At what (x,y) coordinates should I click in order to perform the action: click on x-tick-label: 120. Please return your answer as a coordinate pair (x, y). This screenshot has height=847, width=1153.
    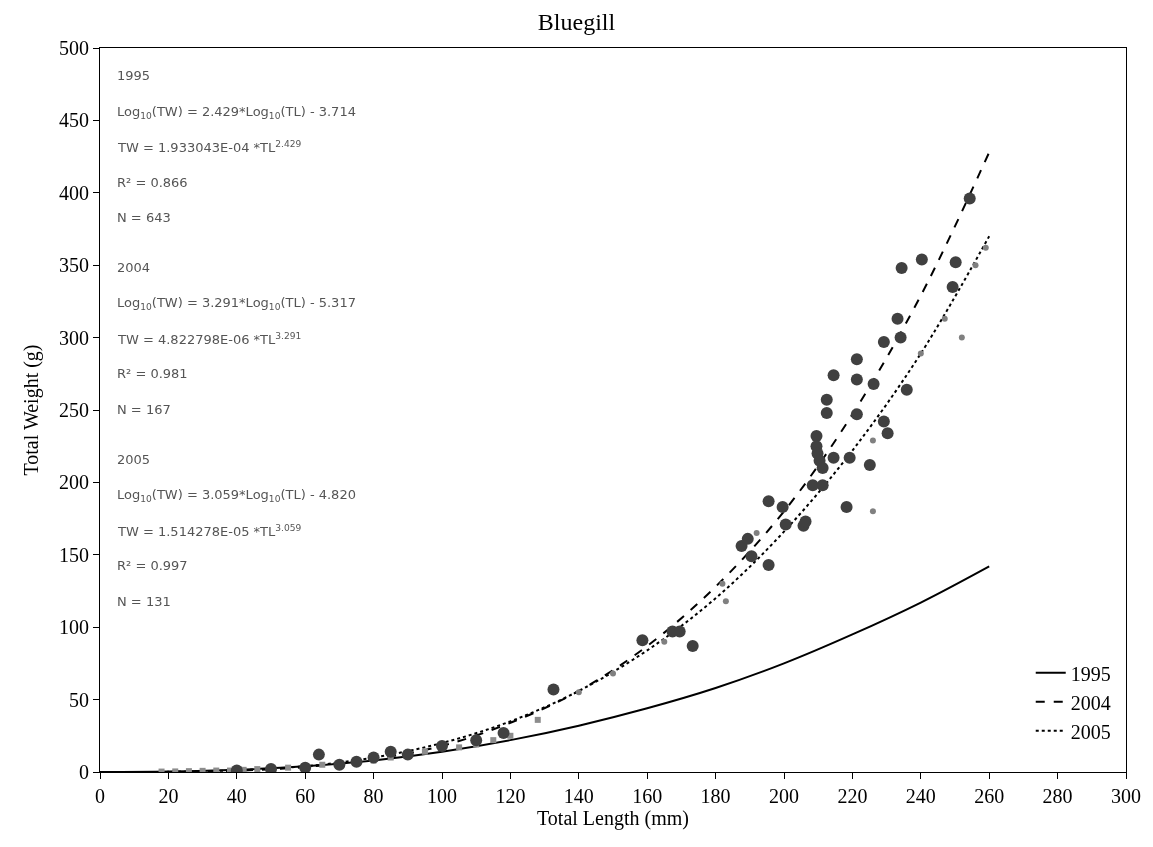
    Looking at the image, I should click on (510, 796).